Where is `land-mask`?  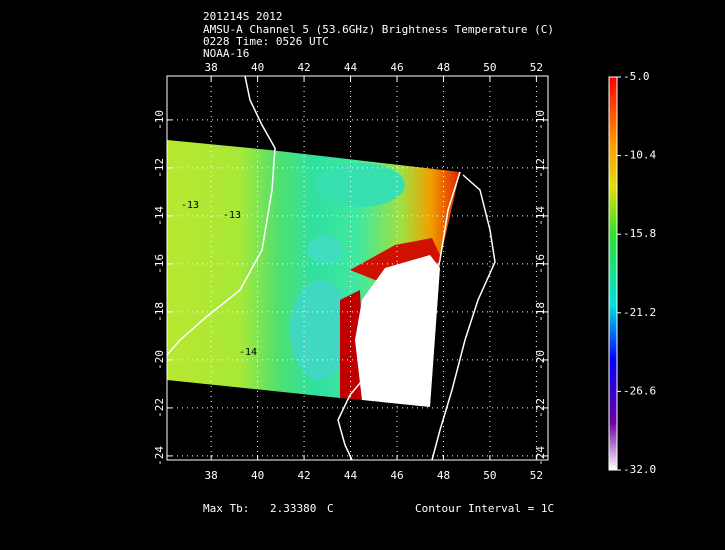 land-mask is located at coordinates (397, 331).